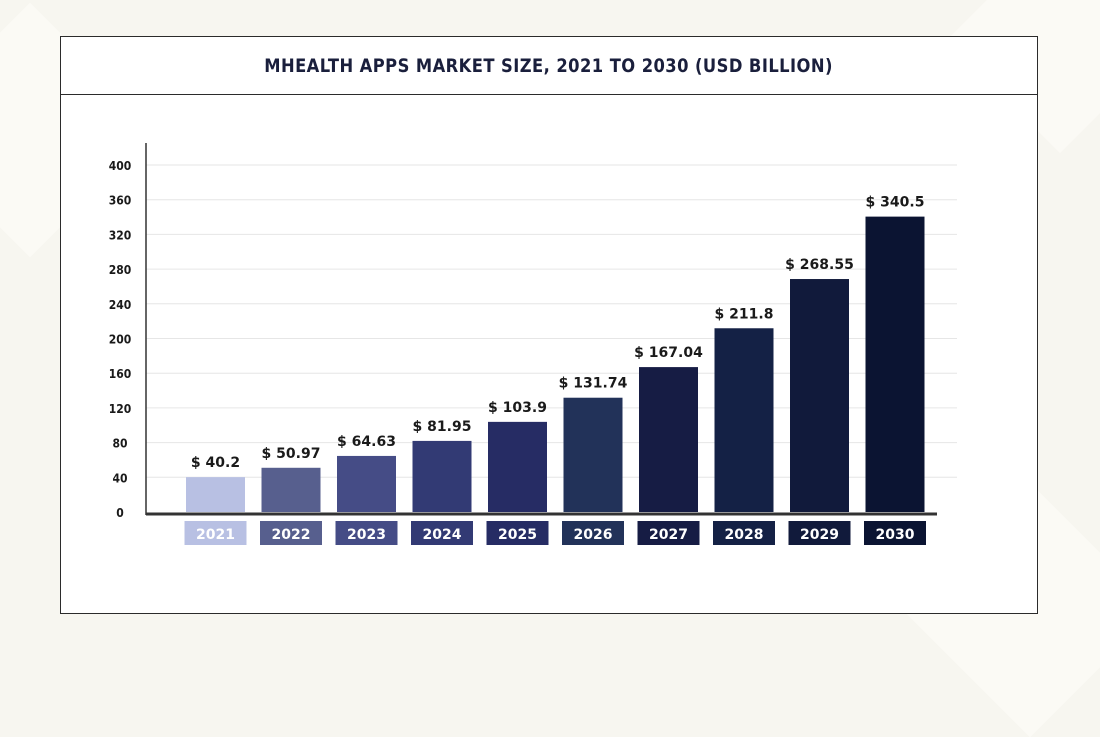 Image resolution: width=1100 pixels, height=737 pixels. Describe the element at coordinates (120, 513) in the screenshot. I see `y-tick-label: 0` at that location.